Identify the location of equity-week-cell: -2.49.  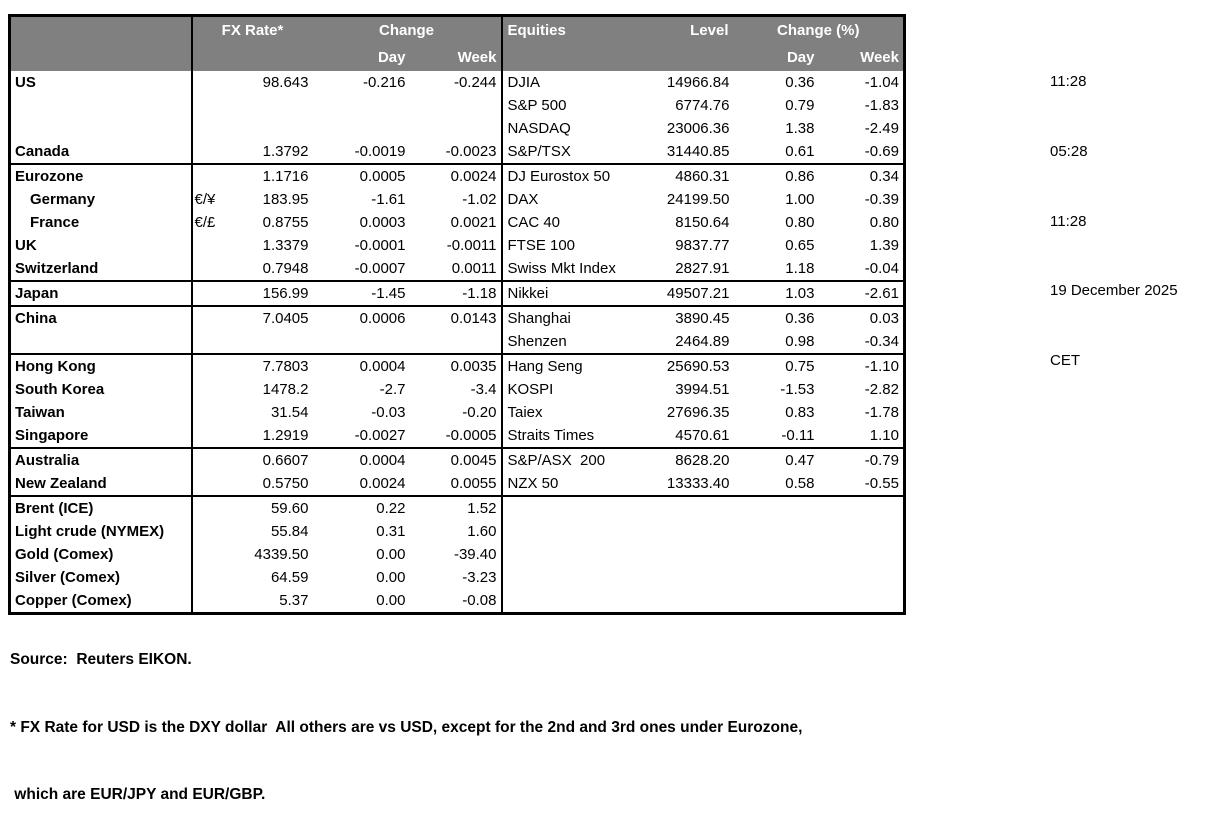
(881, 128).